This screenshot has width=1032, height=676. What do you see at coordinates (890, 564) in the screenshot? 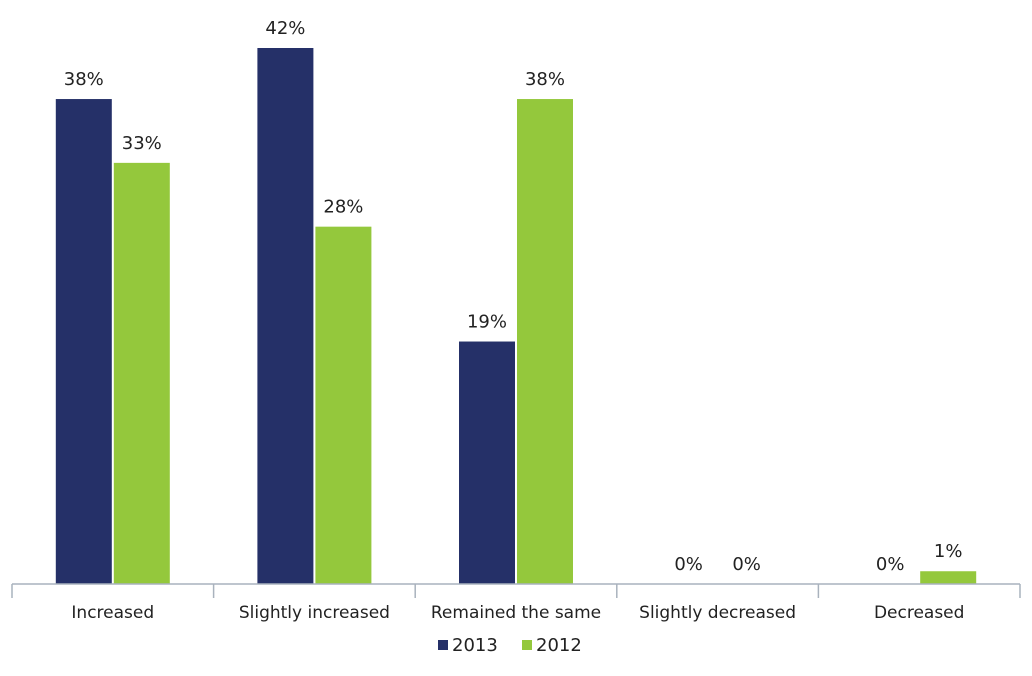
I see `data-label-2013-4: 0%` at bounding box center [890, 564].